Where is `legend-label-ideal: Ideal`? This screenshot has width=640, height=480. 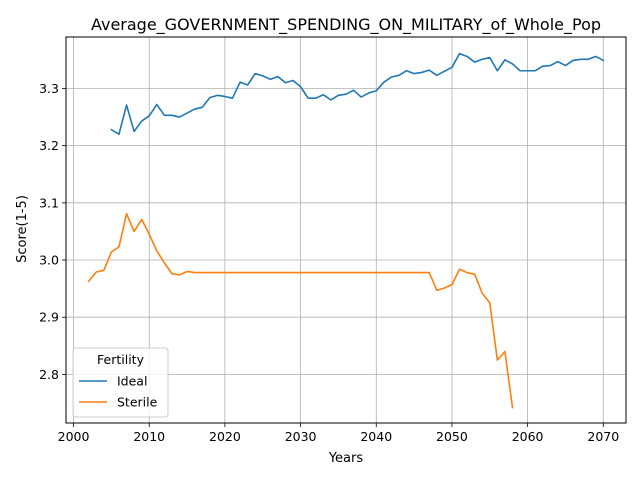 legend-label-ideal: Ideal is located at coordinates (132, 381).